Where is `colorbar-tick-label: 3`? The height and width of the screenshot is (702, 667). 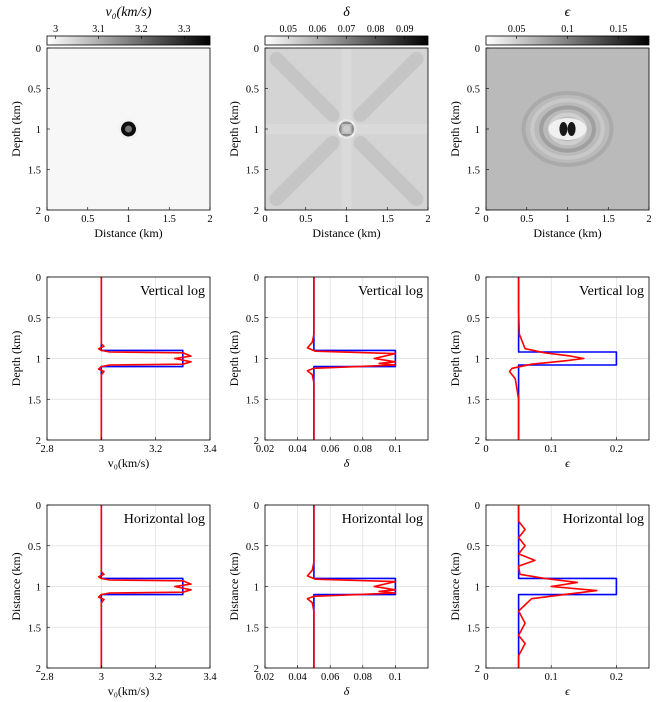
colorbar-tick-label: 3 is located at coordinates (55, 29).